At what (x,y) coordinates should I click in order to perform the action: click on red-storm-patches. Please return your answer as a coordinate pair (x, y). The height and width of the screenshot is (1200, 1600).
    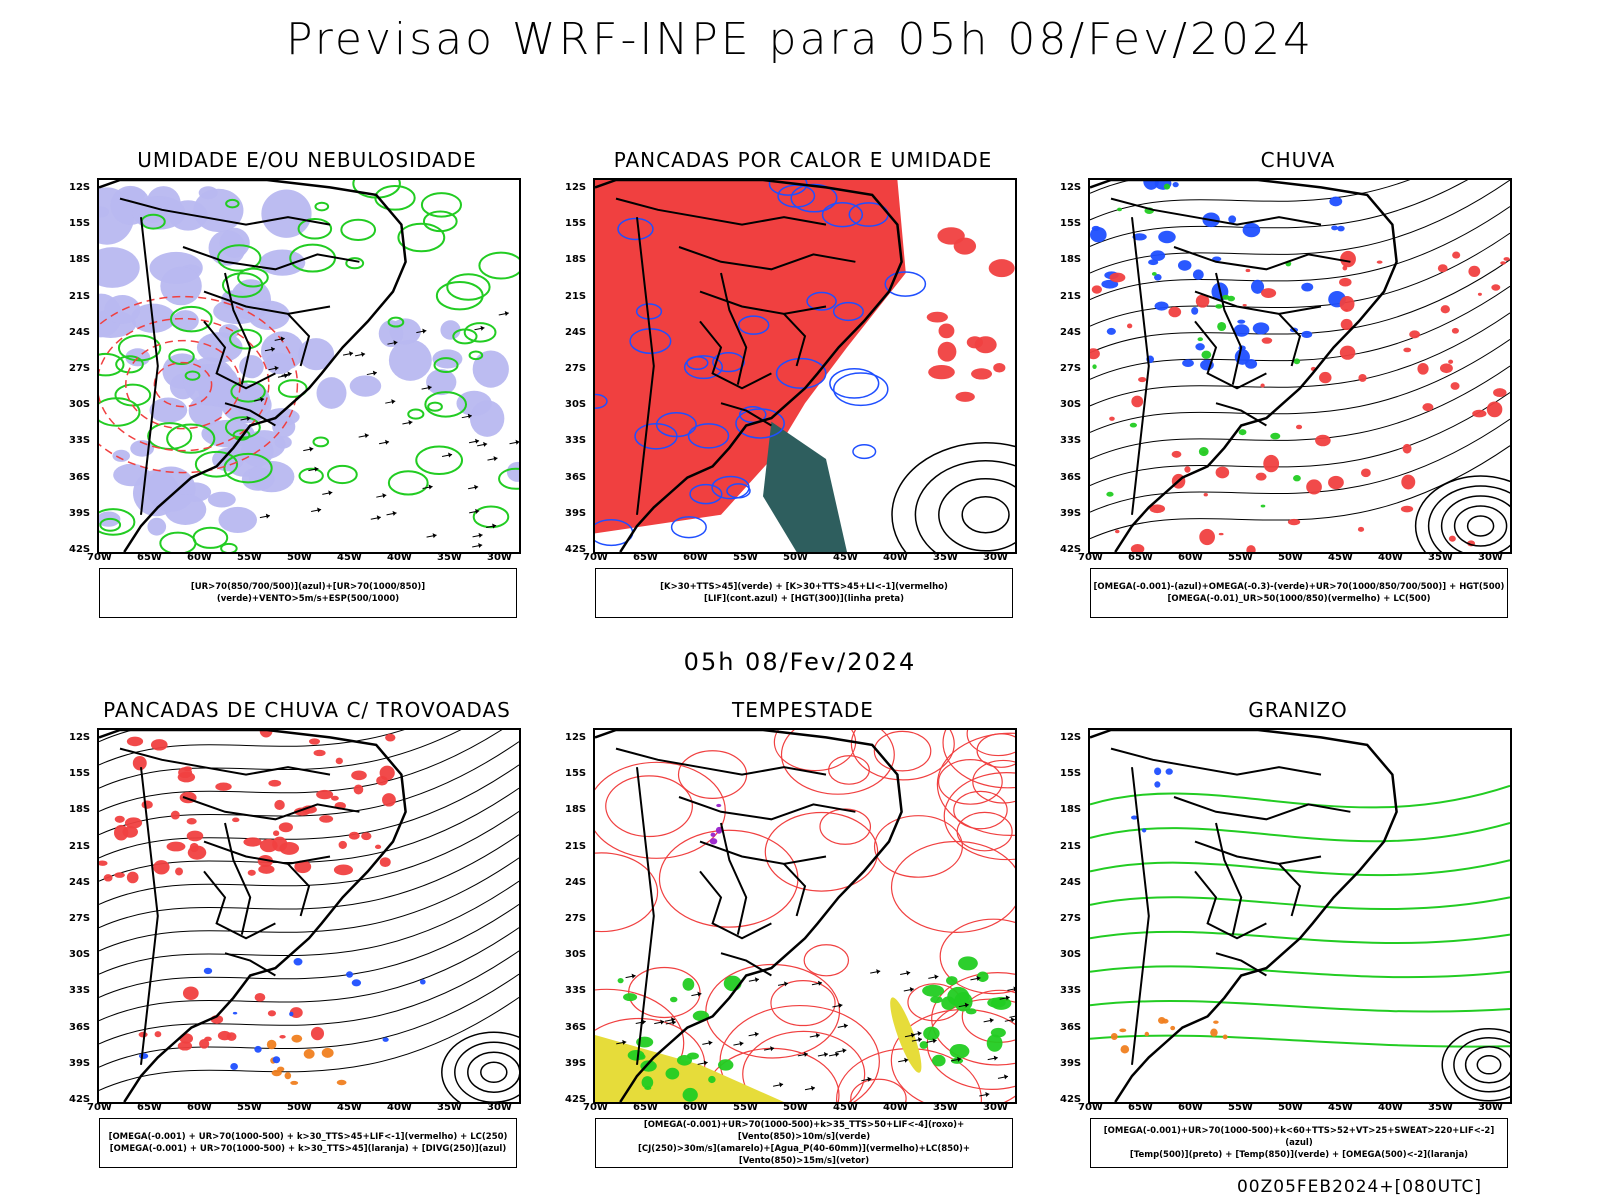
    Looking at the image, I should click on (247, 807).